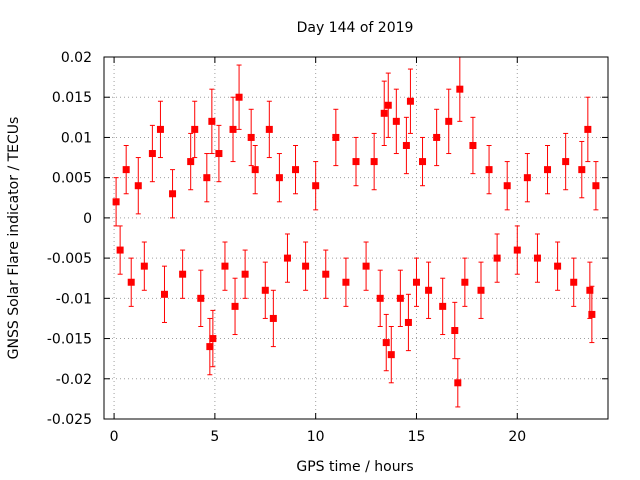 Image resolution: width=640 pixels, height=480 pixels. What do you see at coordinates (214, 437) in the screenshot?
I see `x-tick-label: 5` at bounding box center [214, 437].